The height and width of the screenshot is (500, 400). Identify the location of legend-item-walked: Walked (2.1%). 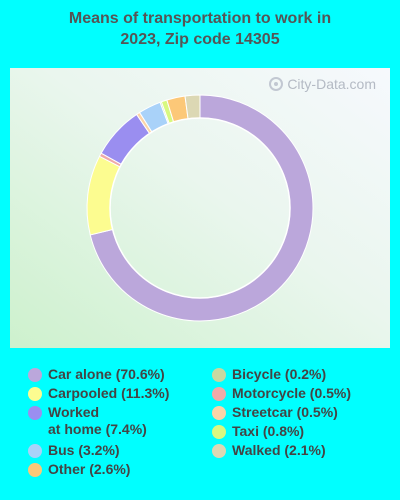
(269, 450).